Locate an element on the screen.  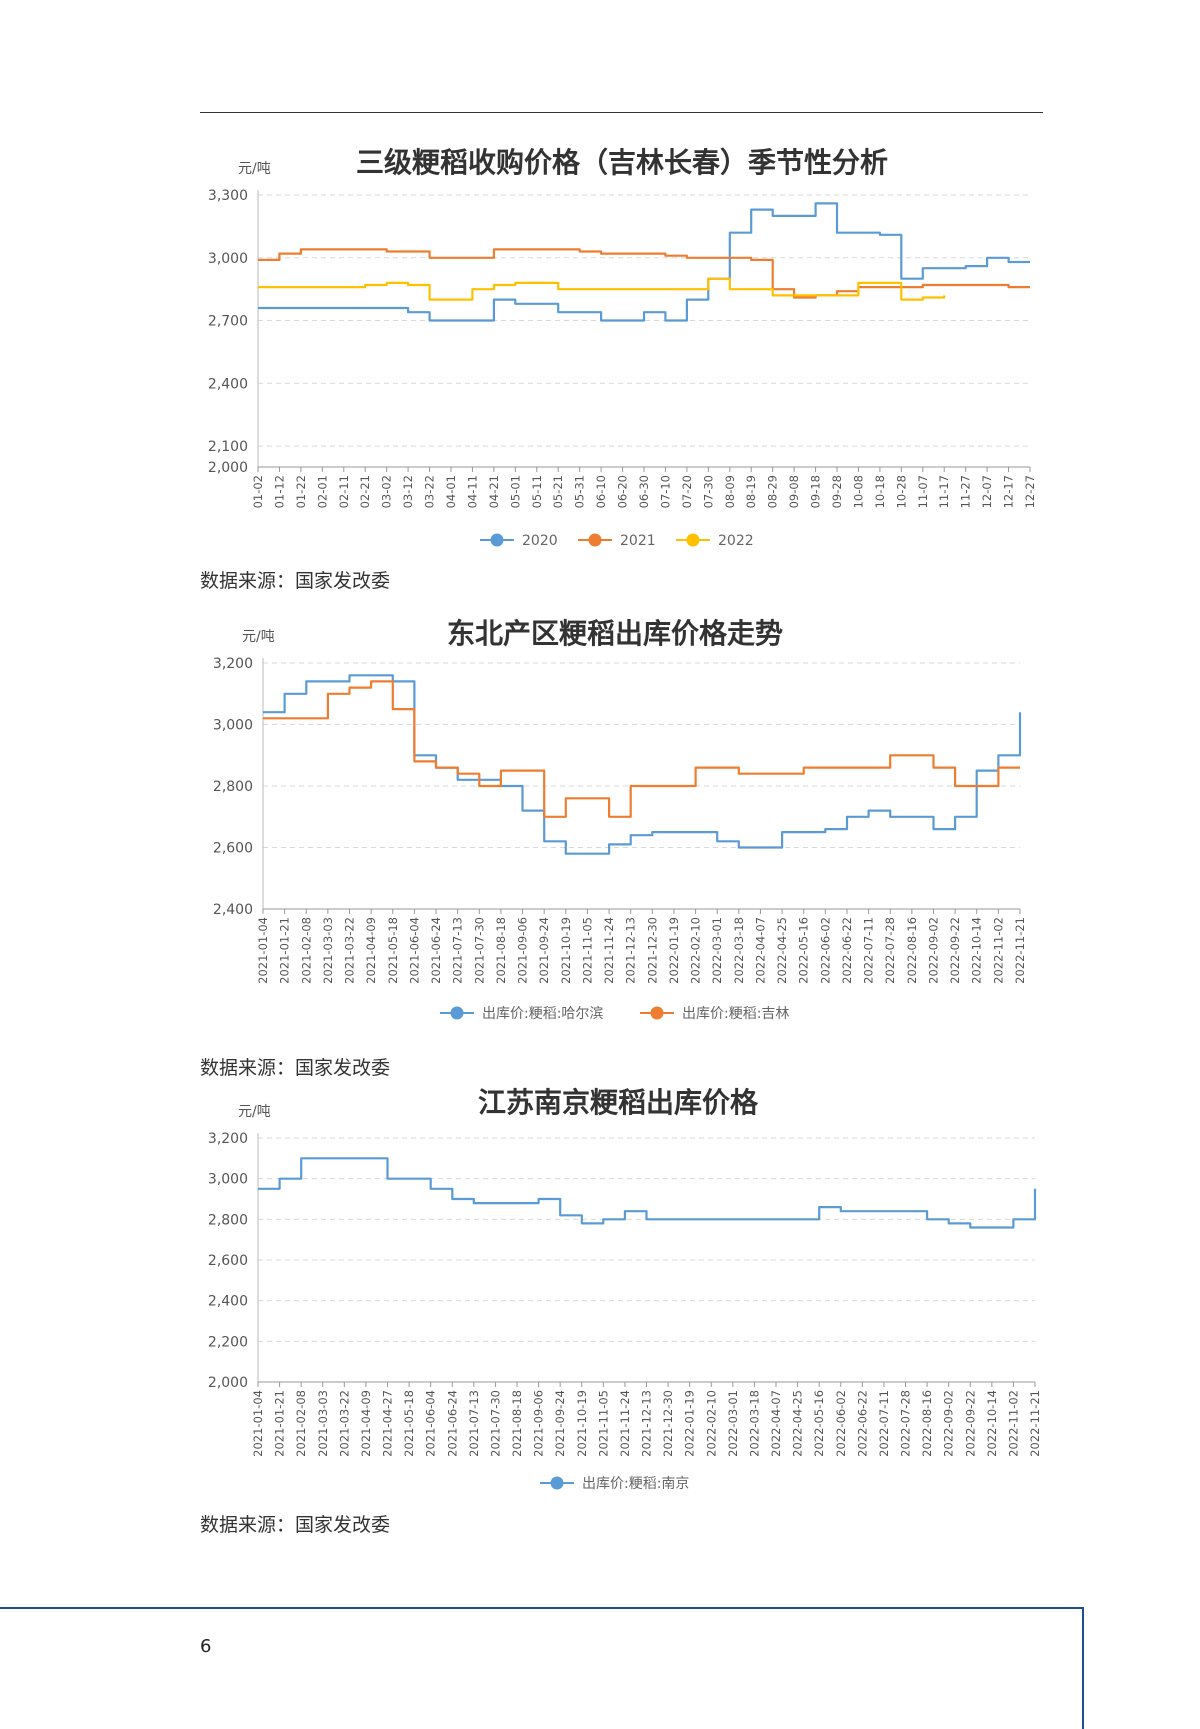
x-tick-label: 03-02 is located at coordinates (387, 491).